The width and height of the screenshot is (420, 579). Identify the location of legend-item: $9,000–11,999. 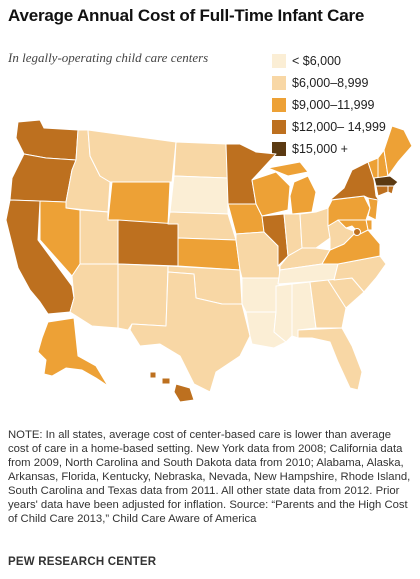
(345, 105).